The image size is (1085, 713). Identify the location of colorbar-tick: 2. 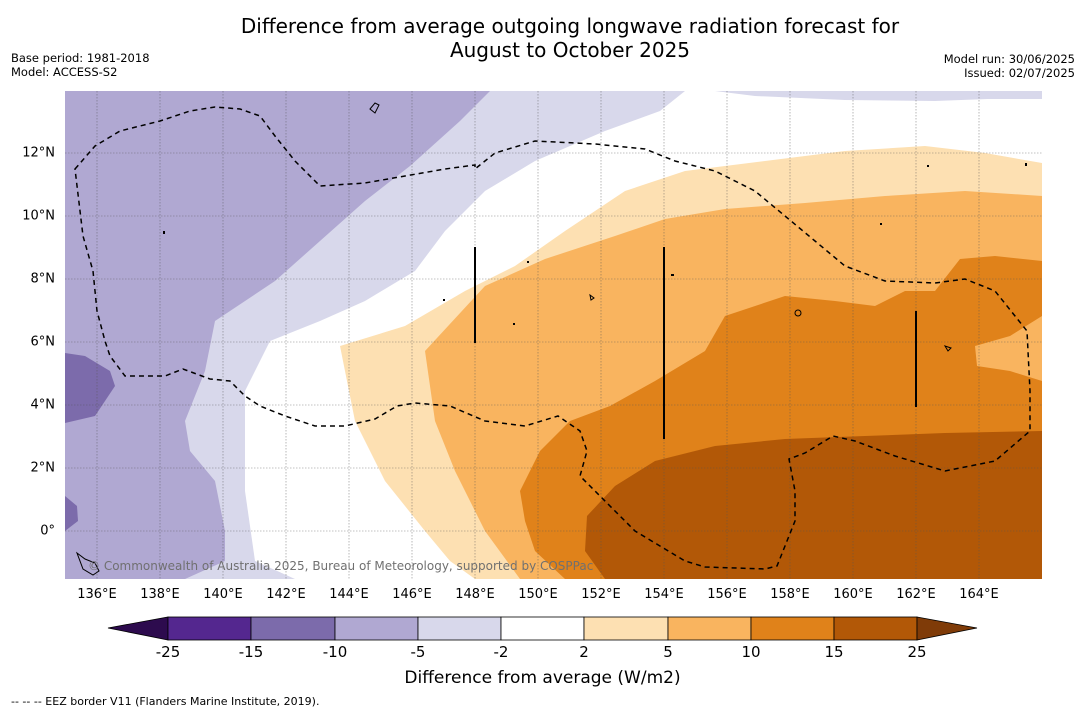
(584, 652).